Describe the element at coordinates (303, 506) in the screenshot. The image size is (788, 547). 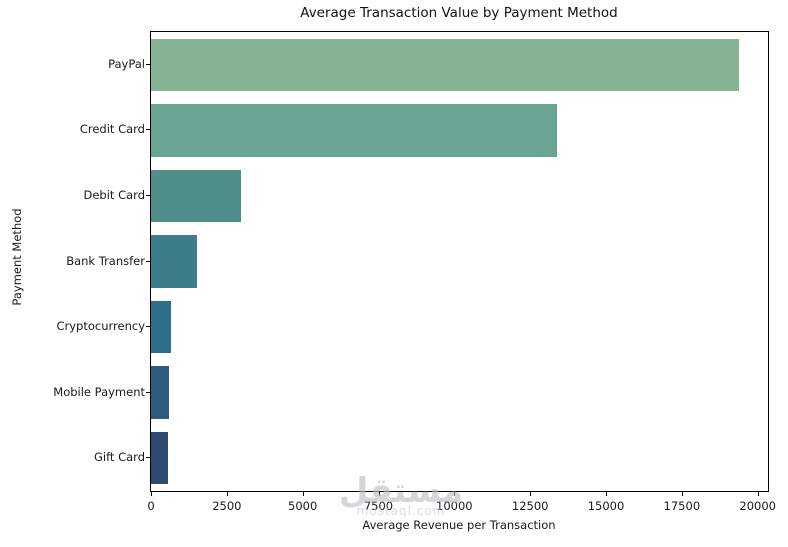
I see `x-tick-label-5000: 5000` at that location.